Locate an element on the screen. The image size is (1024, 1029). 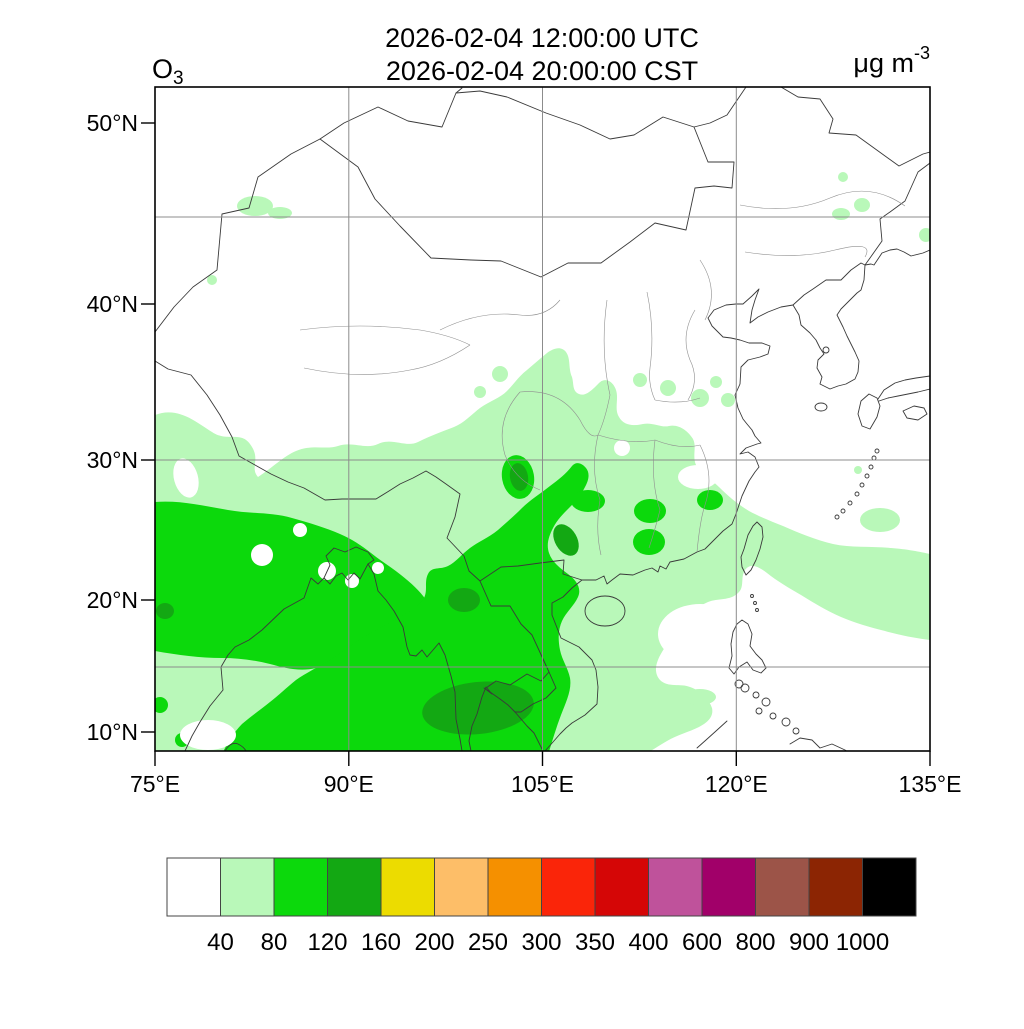
y-tick-label: 30°N is located at coordinates (112, 460).